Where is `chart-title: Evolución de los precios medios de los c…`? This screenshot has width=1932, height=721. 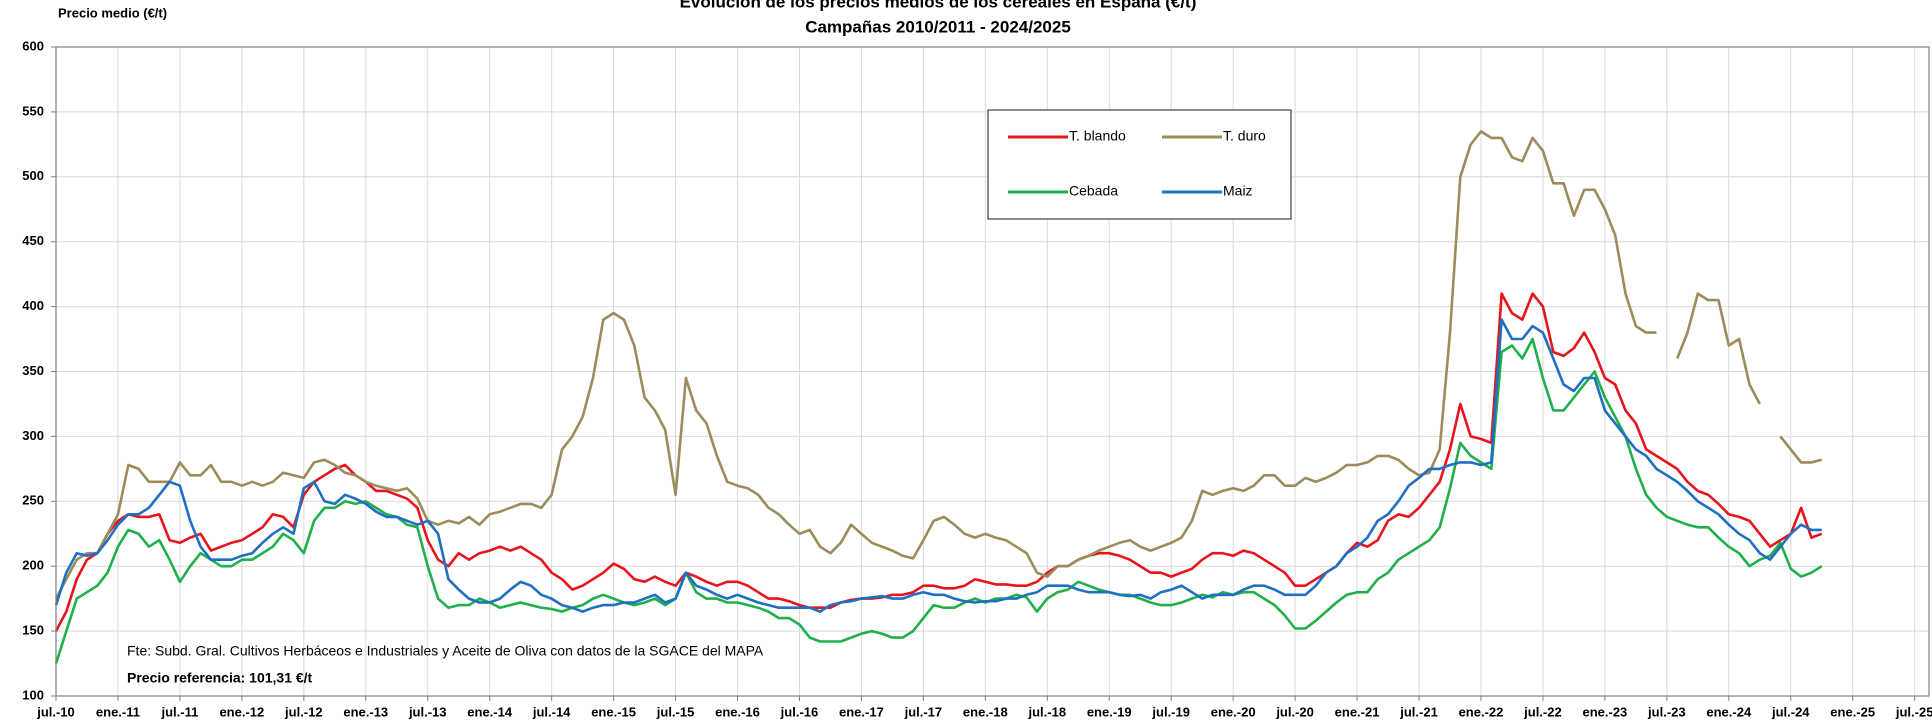
chart-title: Evolución de los precios medios de los c… is located at coordinates (938, 5).